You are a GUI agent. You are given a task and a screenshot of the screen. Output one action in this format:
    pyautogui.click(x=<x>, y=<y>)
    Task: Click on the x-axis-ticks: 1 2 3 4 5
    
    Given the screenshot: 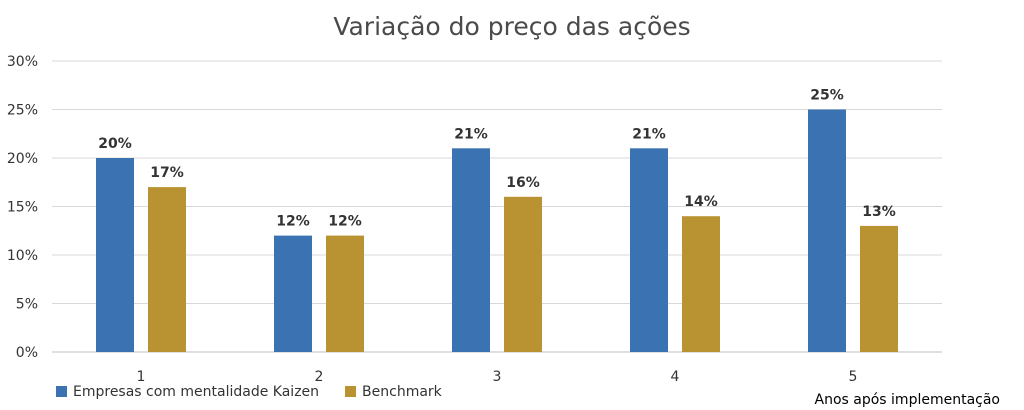 What is the action you would take?
    pyautogui.click(x=497, y=377)
    